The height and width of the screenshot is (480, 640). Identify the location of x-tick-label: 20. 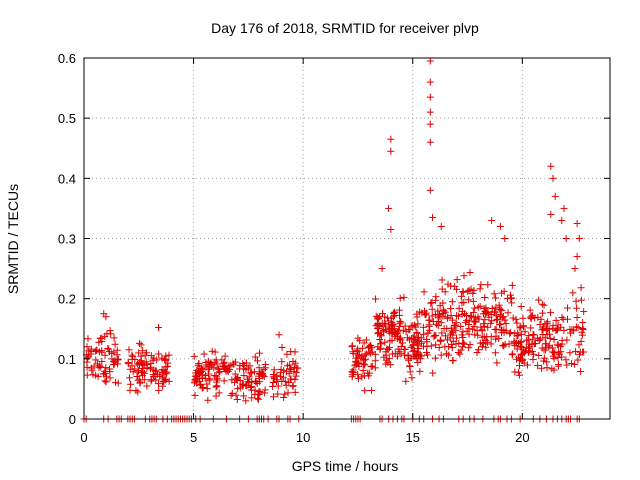
(522, 437).